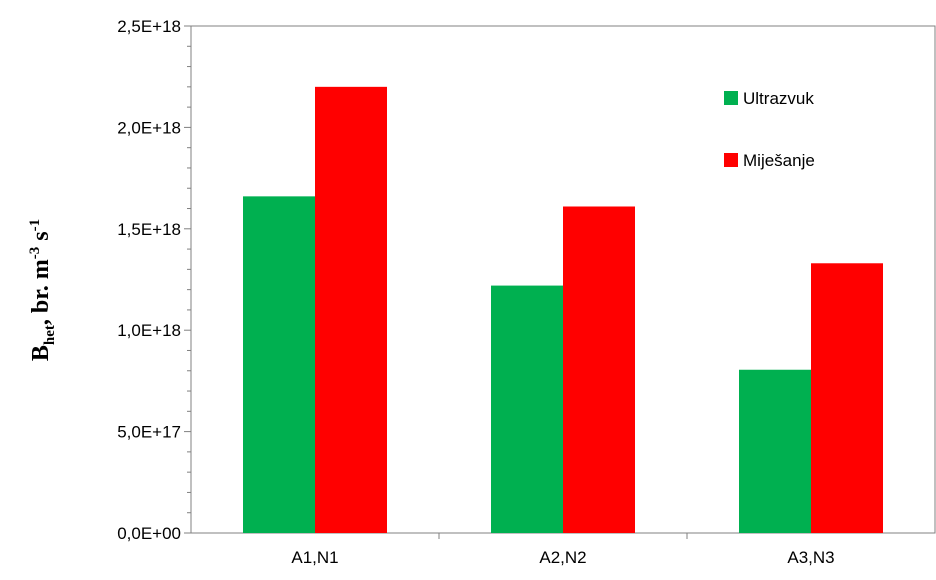 The height and width of the screenshot is (580, 936). What do you see at coordinates (769, 129) in the screenshot?
I see `legend: Ultrazvuk Miješanje` at bounding box center [769, 129].